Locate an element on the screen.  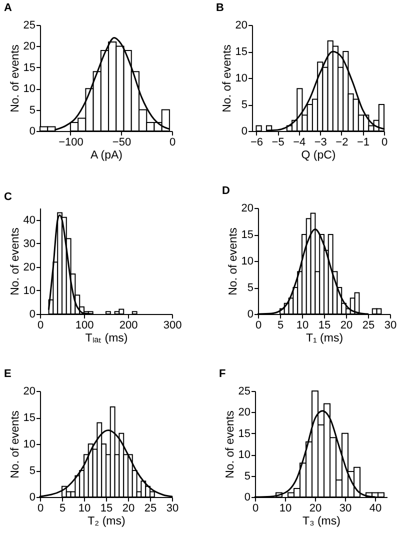
x-tick-label: 40 is located at coordinates (375, 508).